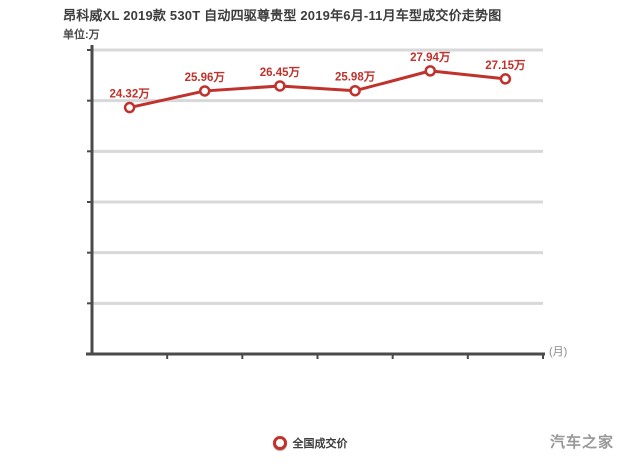 This screenshot has width=620, height=464. I want to click on legend-series-label: 全国成交价, so click(320, 444).